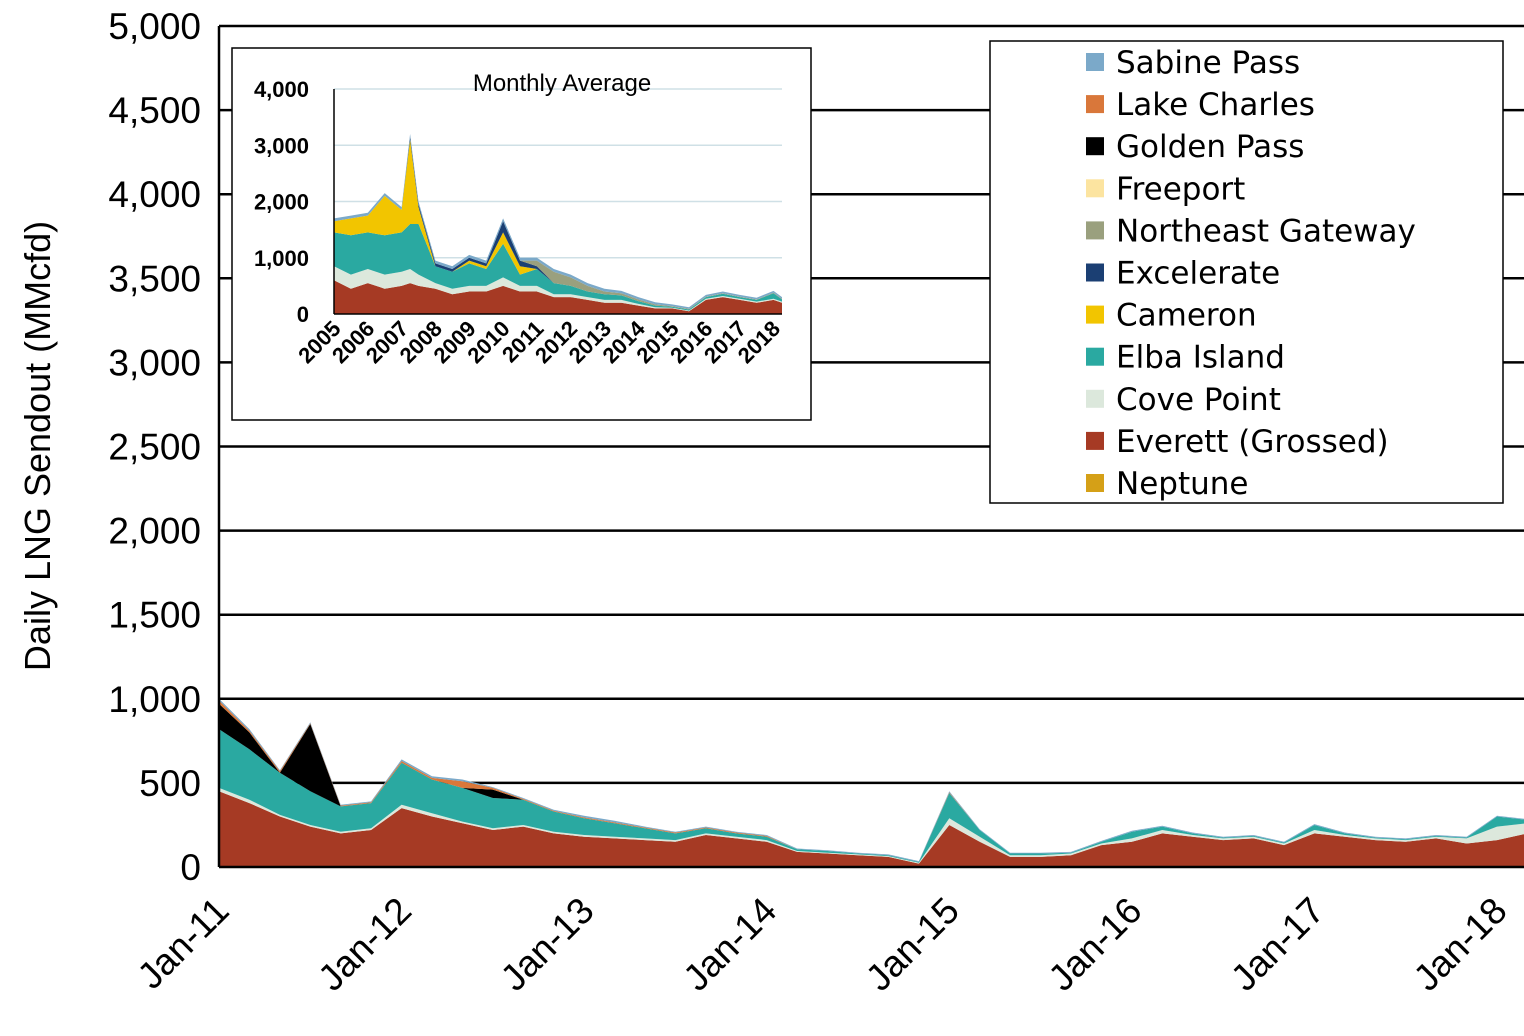 The height and width of the screenshot is (1036, 1524). I want to click on main-area-everett-grossed, so click(871, 829).